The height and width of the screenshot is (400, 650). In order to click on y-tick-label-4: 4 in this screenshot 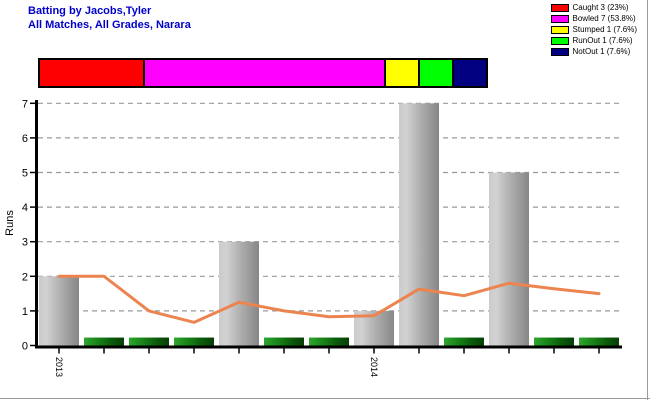, I will do `click(25, 208)`.